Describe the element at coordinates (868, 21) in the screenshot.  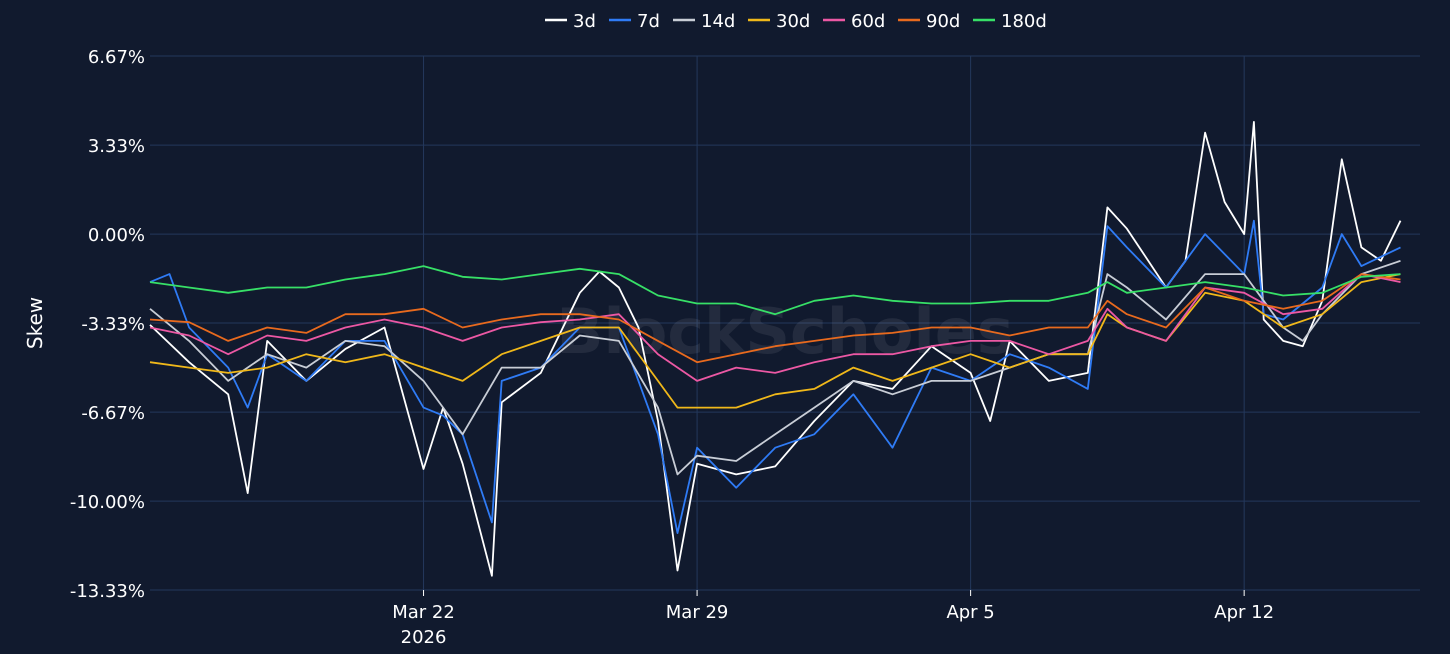
I see `legend-label: 60d` at that location.